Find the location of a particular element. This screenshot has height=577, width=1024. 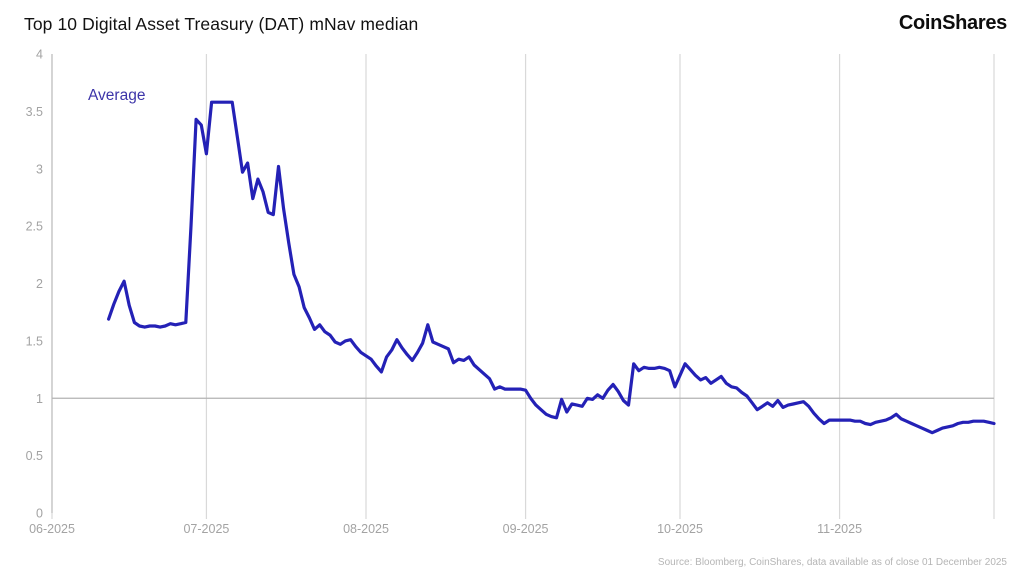

y-tick-label: 1 is located at coordinates (39, 399).